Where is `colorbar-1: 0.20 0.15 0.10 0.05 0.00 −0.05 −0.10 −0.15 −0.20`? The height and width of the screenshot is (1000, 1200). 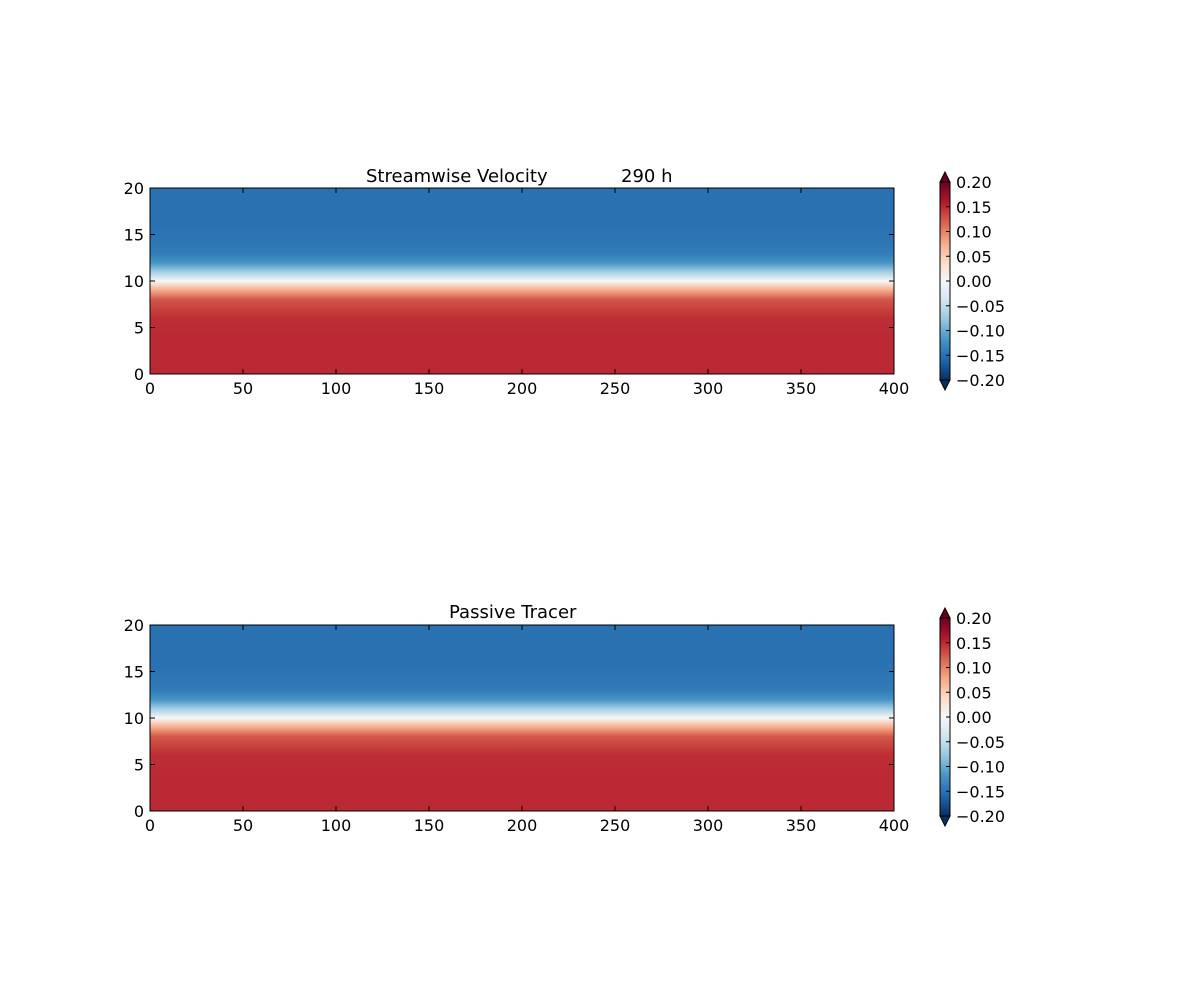
colorbar-1: 0.20 0.15 0.10 0.05 0.00 −0.05 −0.10 −0.15 −0.20 is located at coordinates (972, 281).